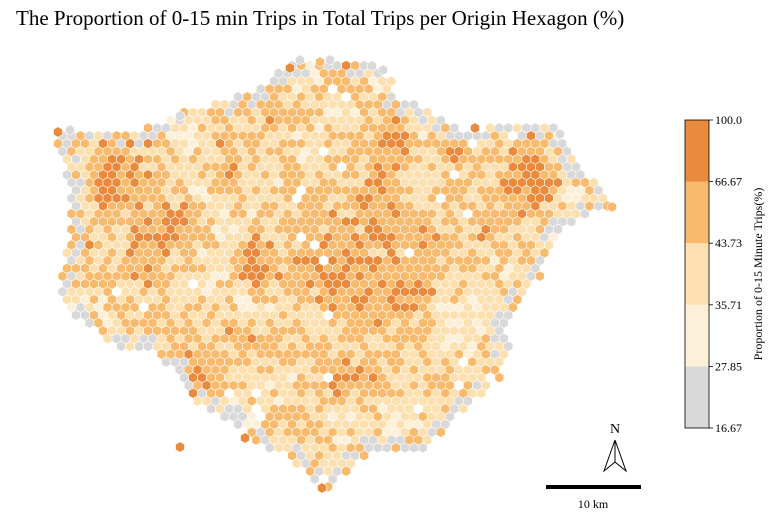  I want to click on colorbar-tick-label: 66.67, so click(728, 182).